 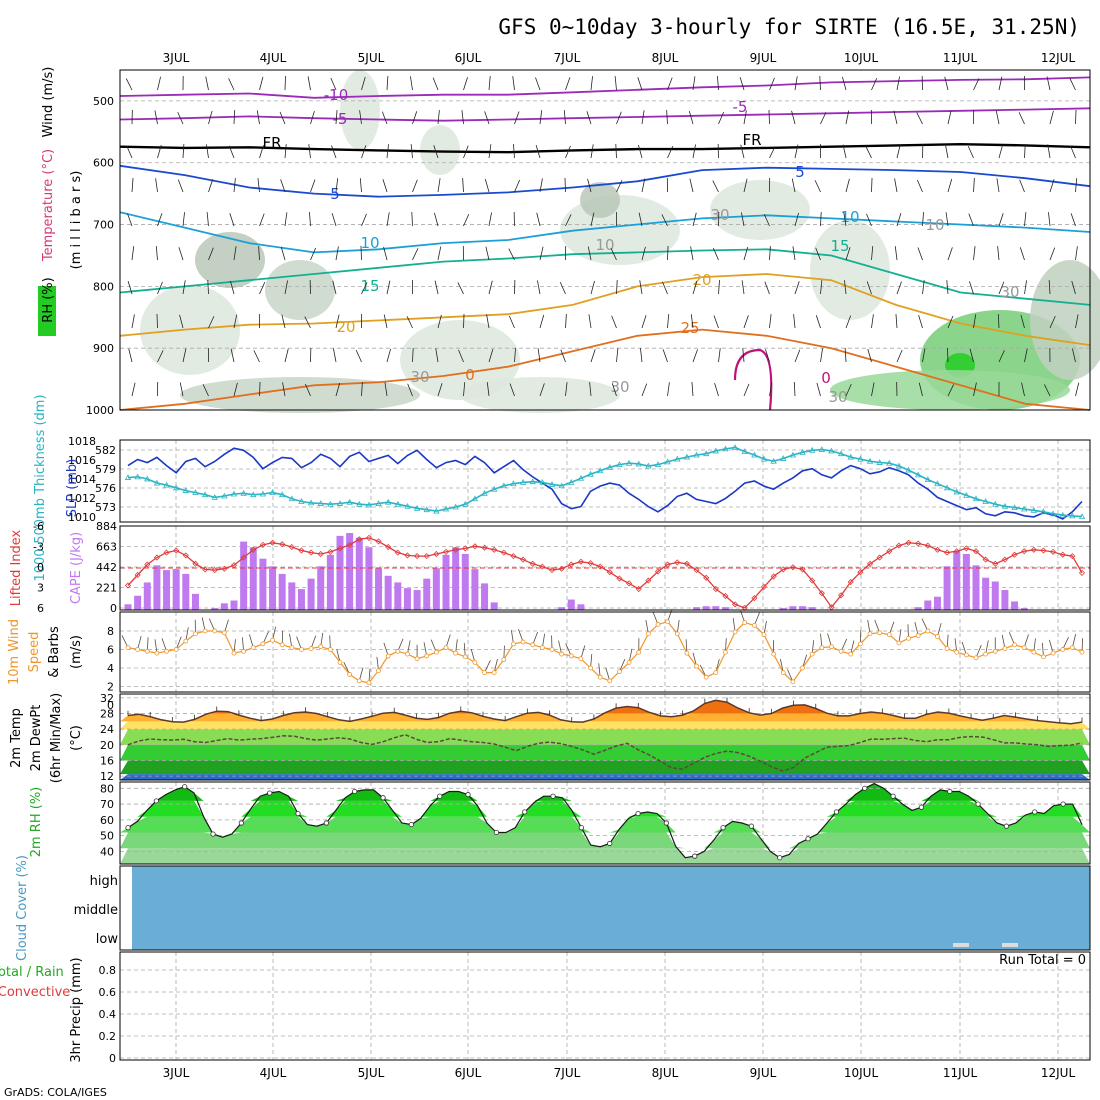 What do you see at coordinates (40, 588) in the screenshot?
I see `li-tick: 3` at bounding box center [40, 588].